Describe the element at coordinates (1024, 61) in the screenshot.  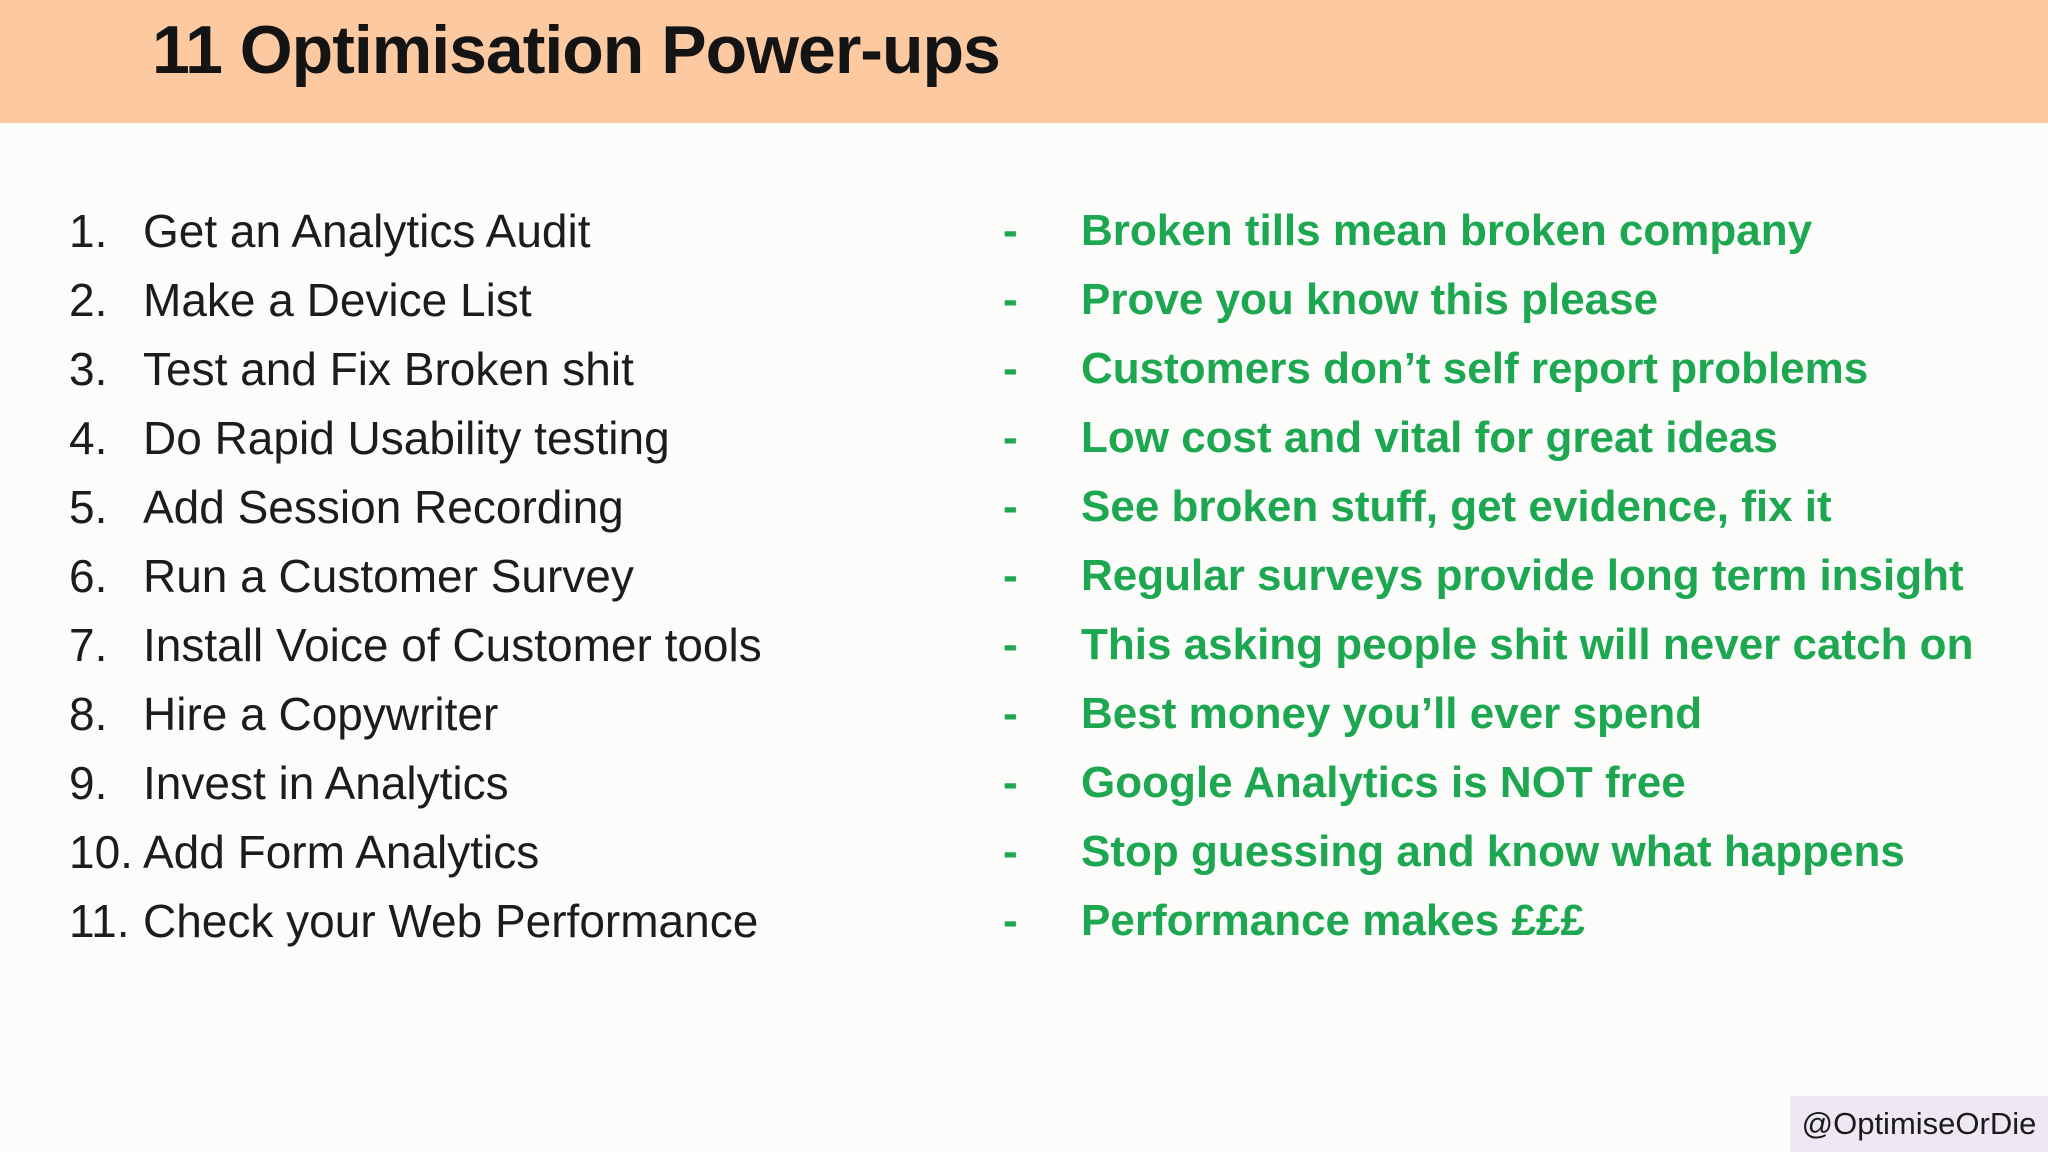
I see `title-banner: 11 Optimisation Power-ups` at that location.